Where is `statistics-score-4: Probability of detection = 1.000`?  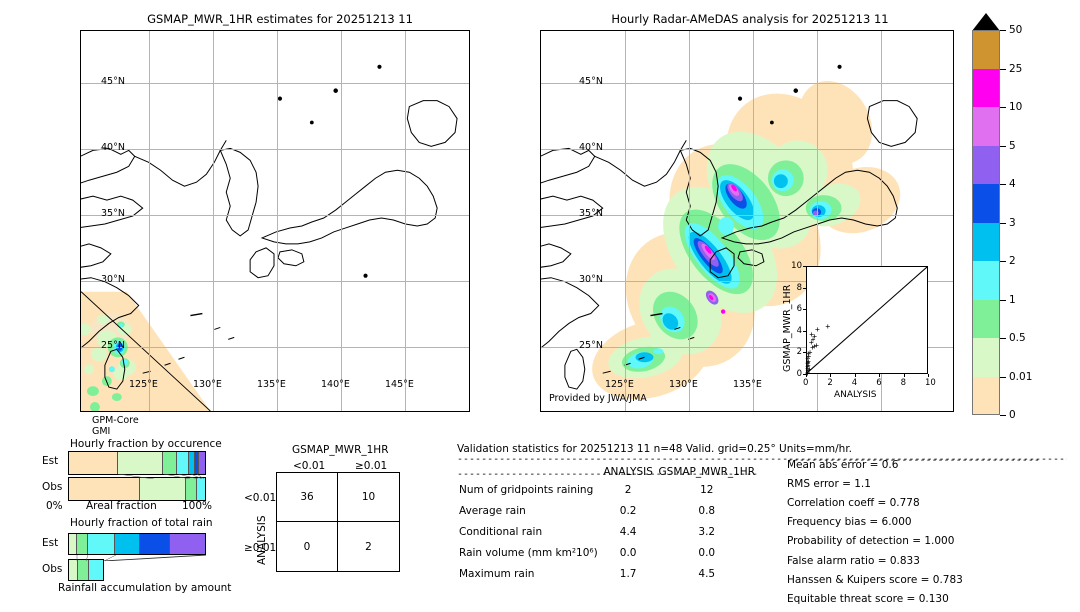
statistics-score-4: Probability of detection = 1.000 is located at coordinates (871, 541).